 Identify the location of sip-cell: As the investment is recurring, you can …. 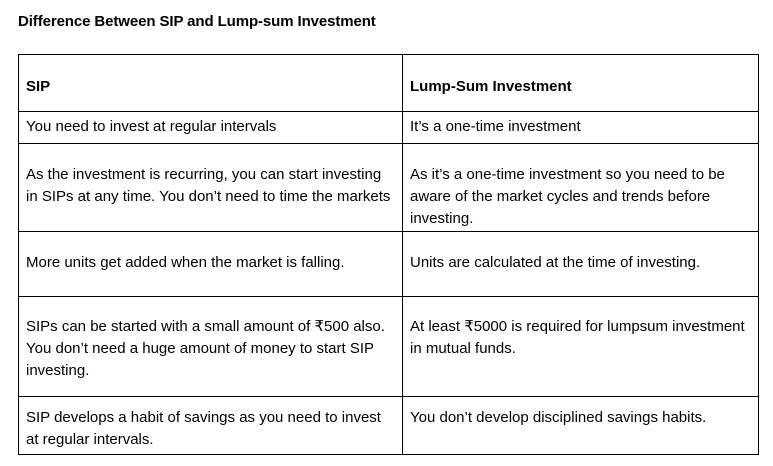
(210, 187).